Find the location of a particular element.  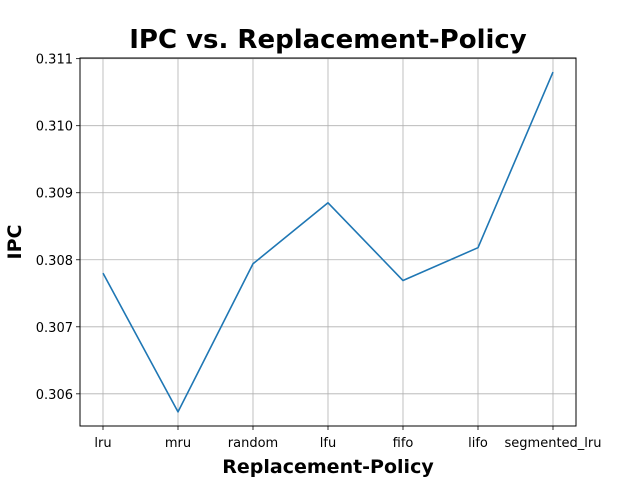

x-tick-label: mru is located at coordinates (178, 443).